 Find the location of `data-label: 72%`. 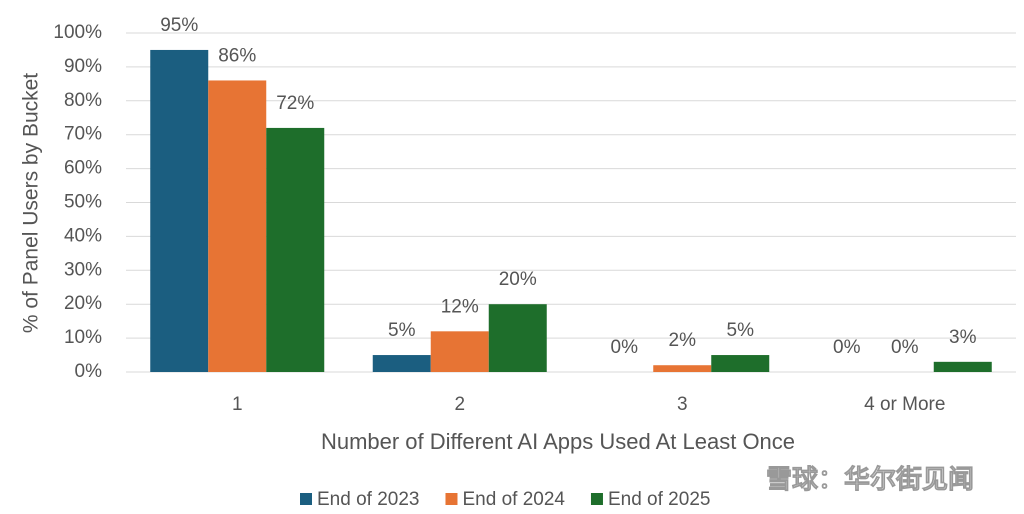

data-label: 72% is located at coordinates (295, 103).